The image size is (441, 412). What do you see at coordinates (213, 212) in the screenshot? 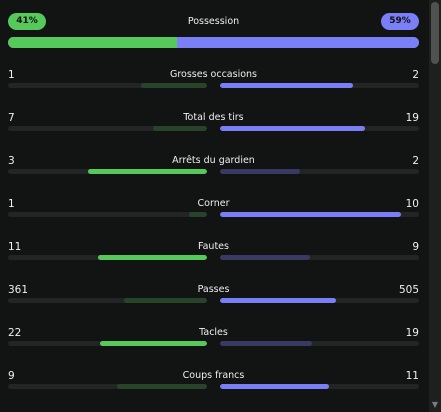
I see `stat-row: 1 Corner 10` at bounding box center [213, 212].